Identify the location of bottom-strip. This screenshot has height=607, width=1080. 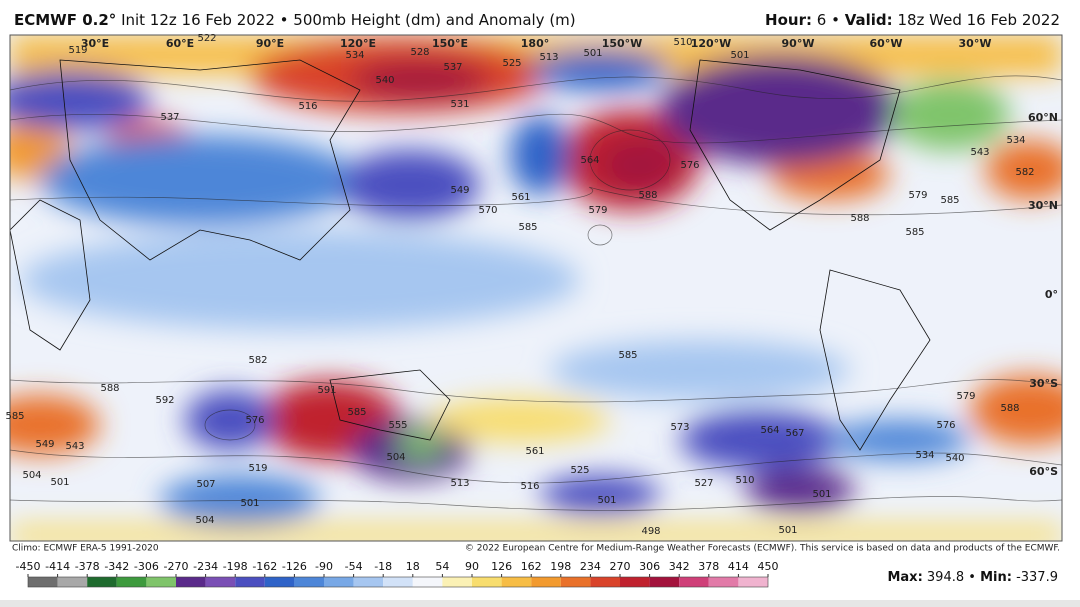
(540, 603).